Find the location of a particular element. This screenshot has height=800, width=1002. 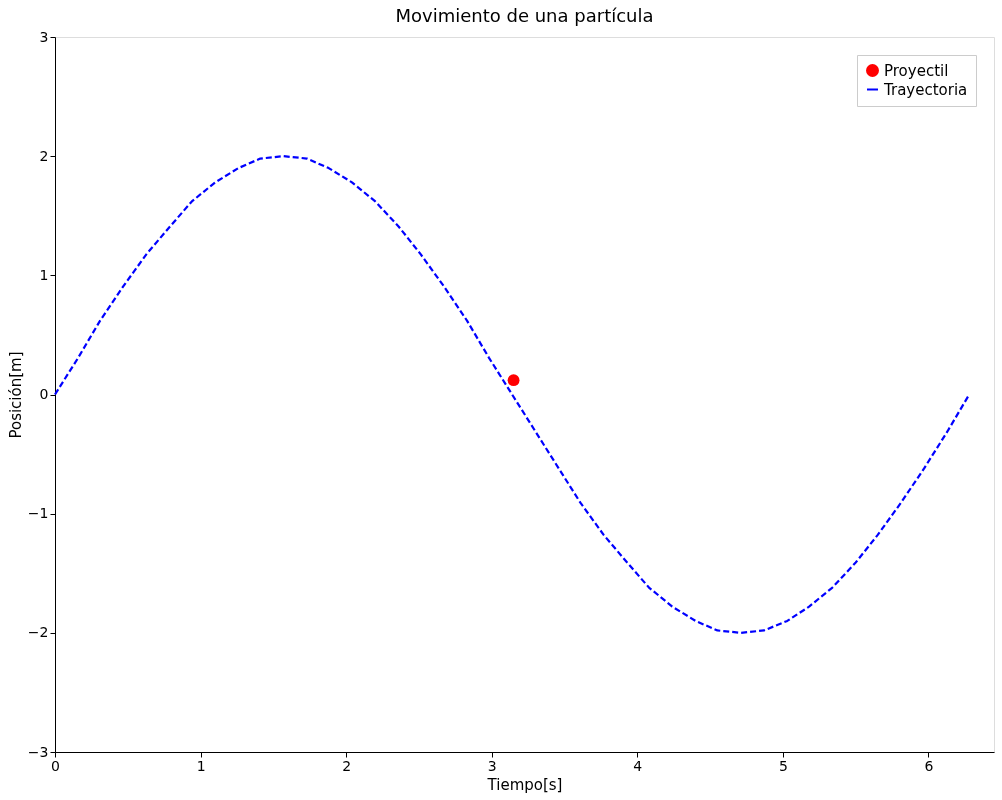

legend-label: Proyectil is located at coordinates (916, 70).